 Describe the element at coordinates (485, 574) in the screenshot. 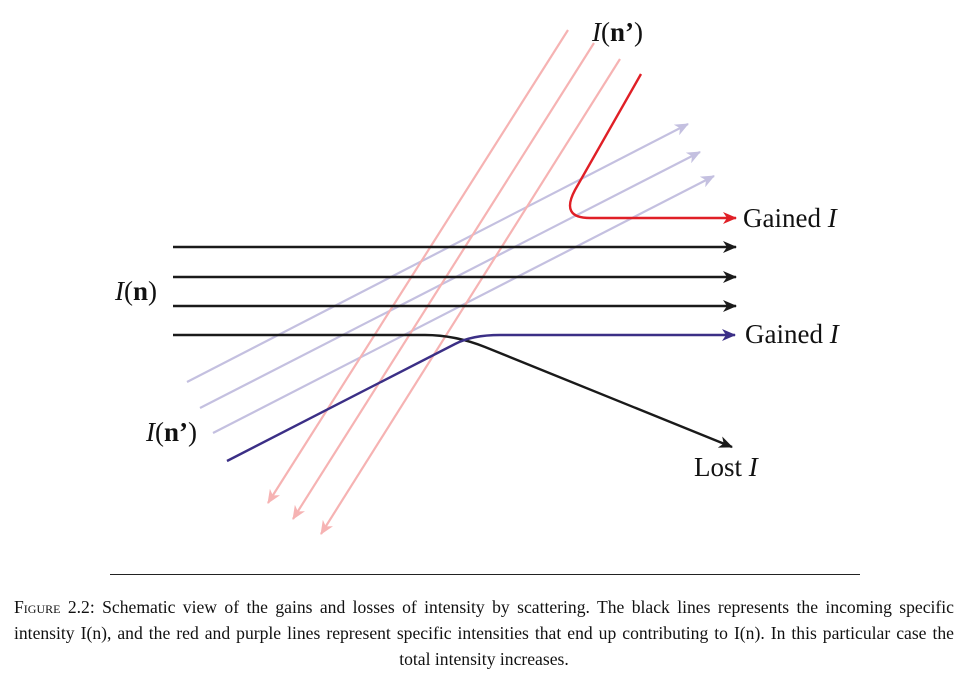

I see `caption-rule` at that location.